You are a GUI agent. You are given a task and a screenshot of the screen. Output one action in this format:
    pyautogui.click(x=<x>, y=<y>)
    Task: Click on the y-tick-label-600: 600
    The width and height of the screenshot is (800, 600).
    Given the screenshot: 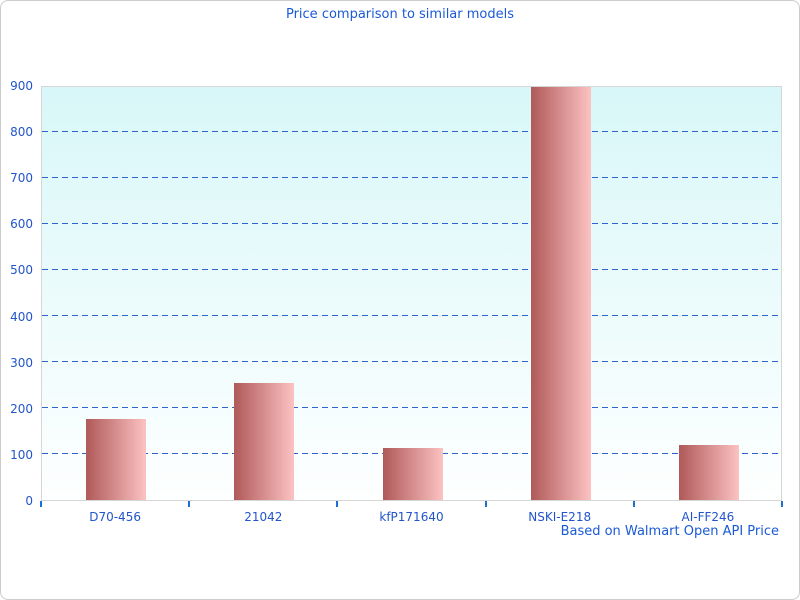 What is the action you would take?
    pyautogui.click(x=21, y=224)
    